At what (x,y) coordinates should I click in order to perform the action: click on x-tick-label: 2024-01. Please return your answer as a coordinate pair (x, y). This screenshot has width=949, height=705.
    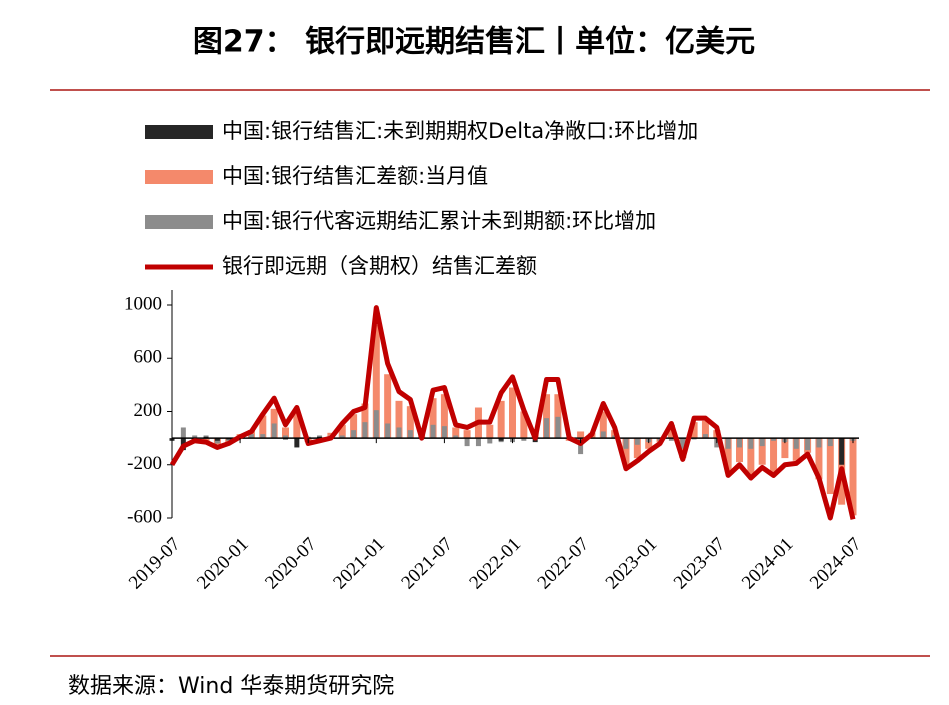
    Looking at the image, I should click on (768, 564).